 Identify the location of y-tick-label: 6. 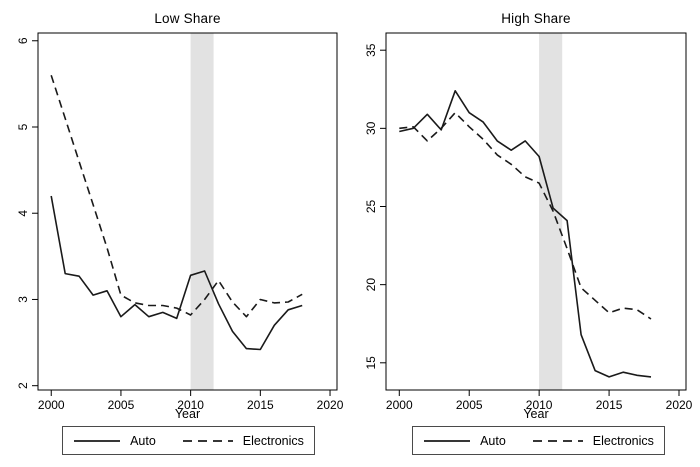
(23, 40).